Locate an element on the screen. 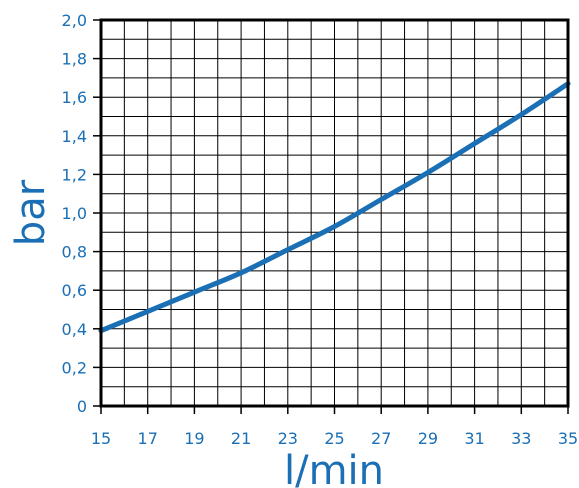 The image size is (579, 488). y-tick-label: 1,4 is located at coordinates (74, 136).